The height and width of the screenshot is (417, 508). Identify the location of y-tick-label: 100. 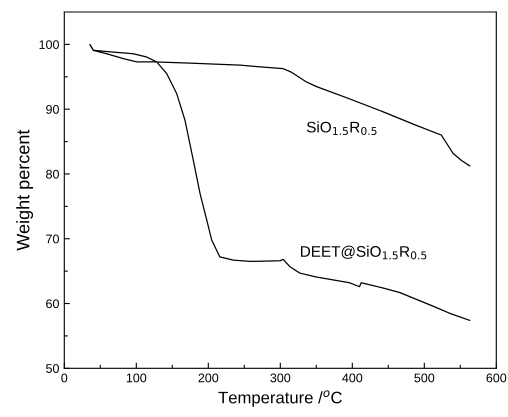
(49, 45).